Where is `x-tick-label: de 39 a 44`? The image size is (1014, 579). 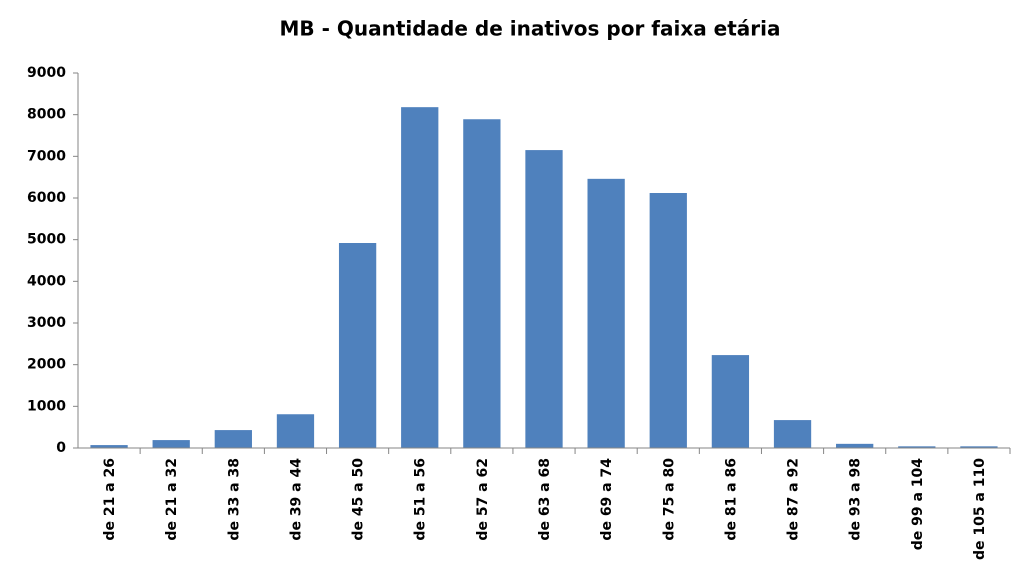 x-tick-label: de 39 a 44 is located at coordinates (296, 499).